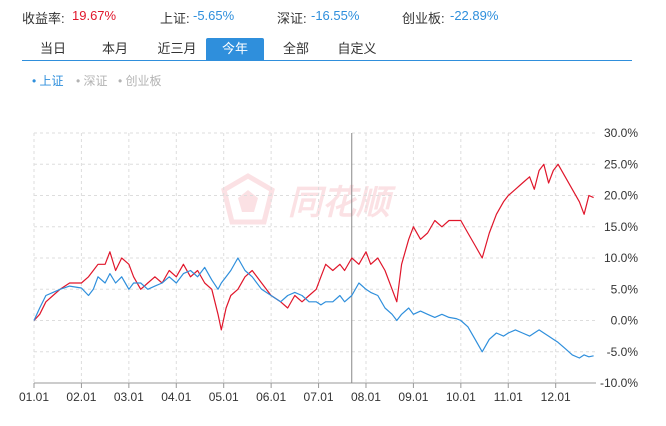 The image size is (666, 426). Describe the element at coordinates (327, 49) in the screenshot. I see `period-tabs: 当日 本月 近三月 今年 全部 自定义` at that location.